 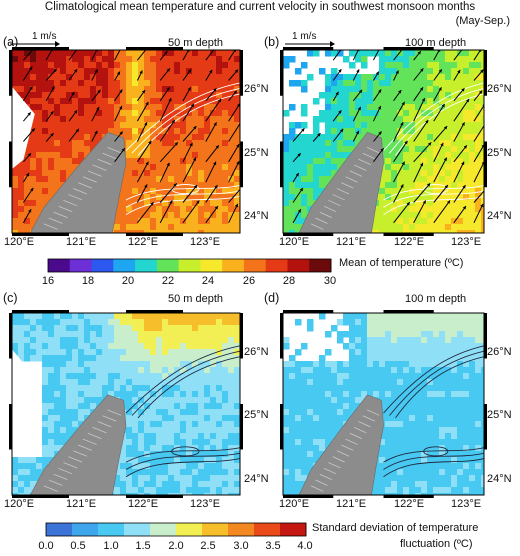 I want to click on cb-std-tick-25: 2.5, so click(x=208, y=546).